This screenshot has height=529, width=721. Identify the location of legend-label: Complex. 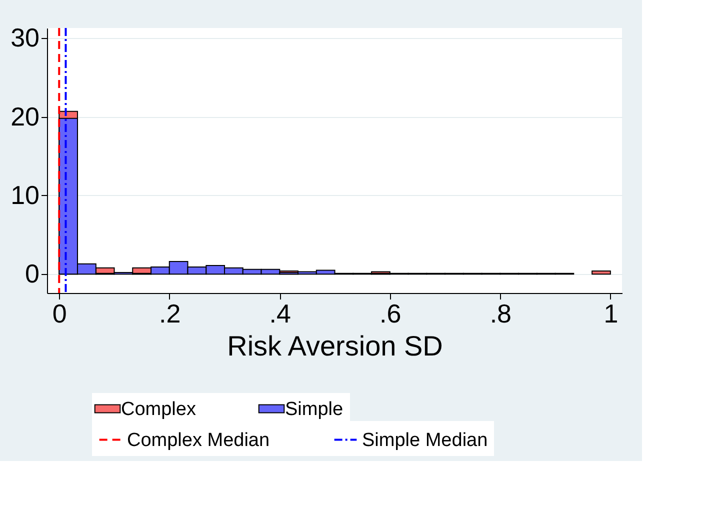
(158, 409).